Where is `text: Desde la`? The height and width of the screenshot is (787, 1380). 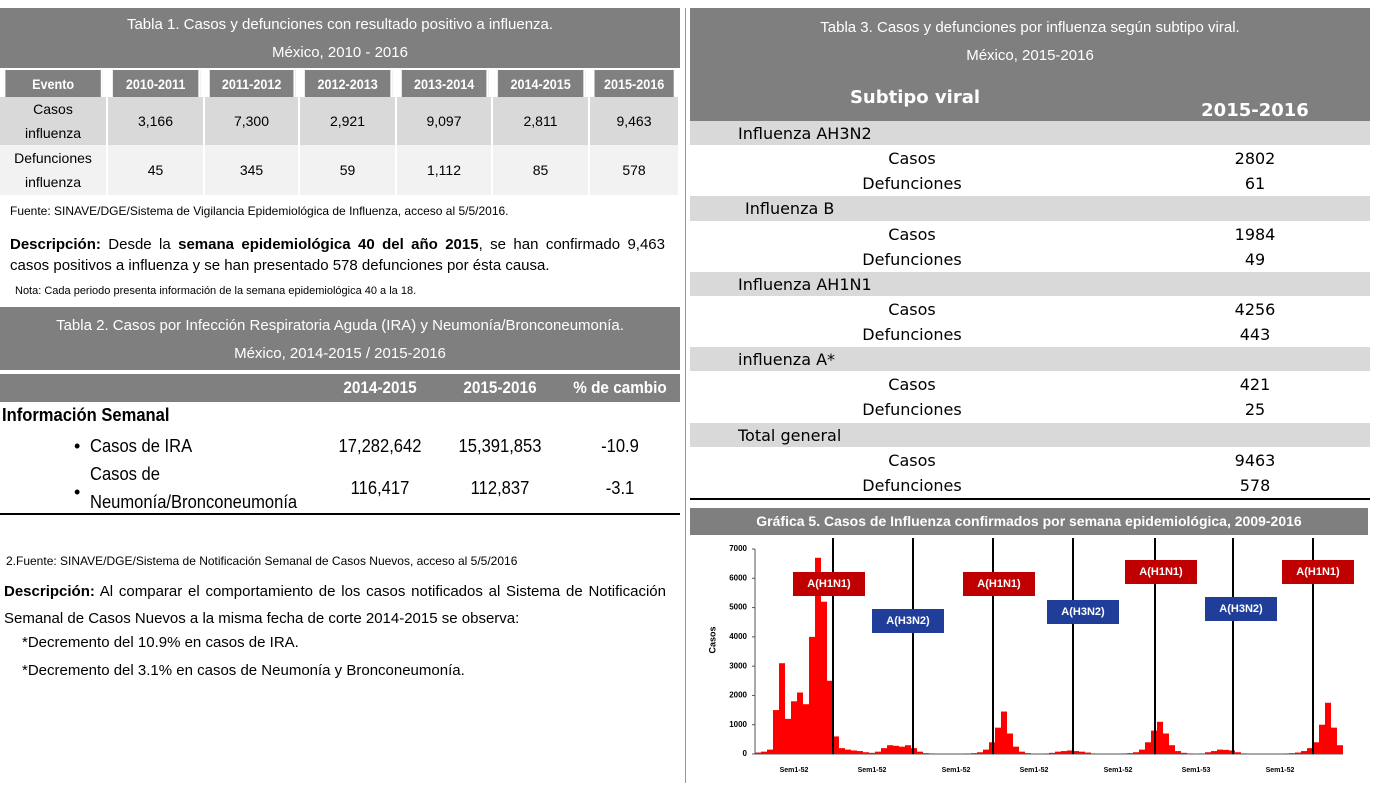
text: Desde la is located at coordinates (139, 244).